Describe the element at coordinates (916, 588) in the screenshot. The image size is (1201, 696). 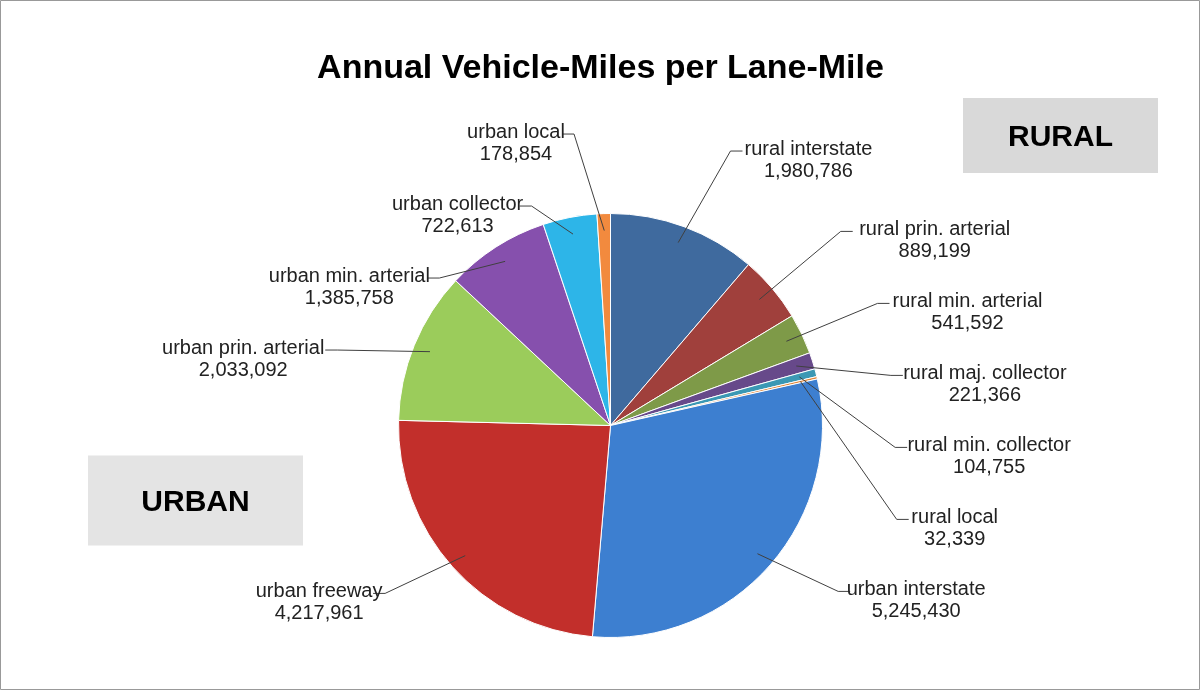
I see `slice-label: urban interstate` at that location.